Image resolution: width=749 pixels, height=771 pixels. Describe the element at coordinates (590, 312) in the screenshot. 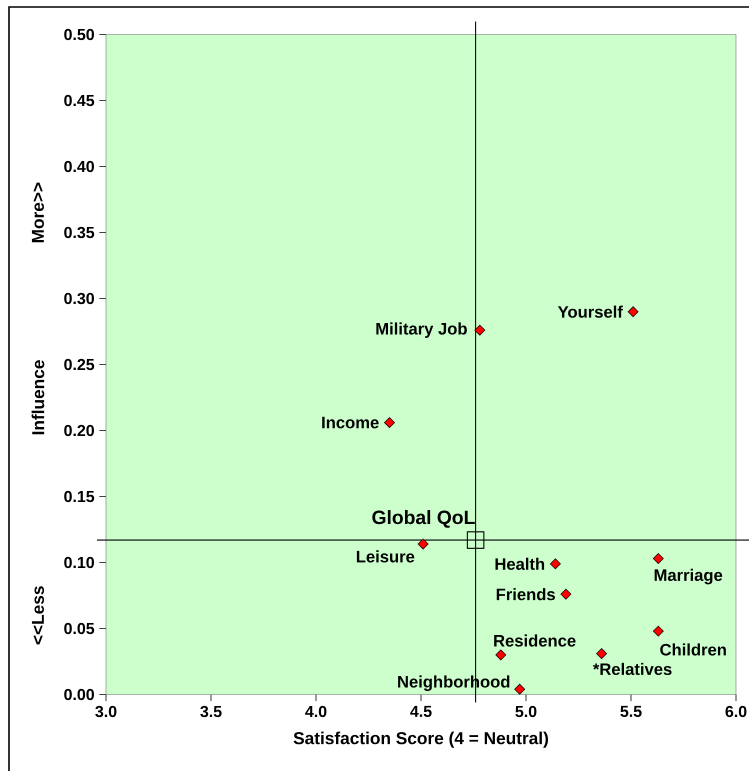

I see `annotation: Yourself` at that location.